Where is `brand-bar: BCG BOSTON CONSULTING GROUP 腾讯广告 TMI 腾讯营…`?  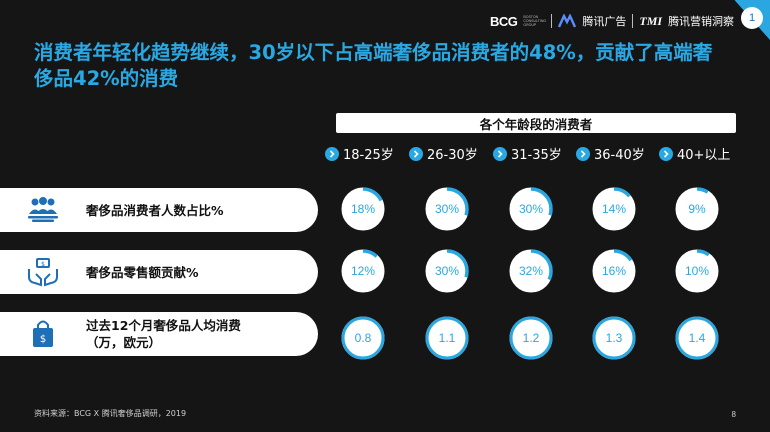 brand-bar: BCG BOSTON CONSULTING GROUP 腾讯广告 TMI 腾讯营… is located at coordinates (612, 21).